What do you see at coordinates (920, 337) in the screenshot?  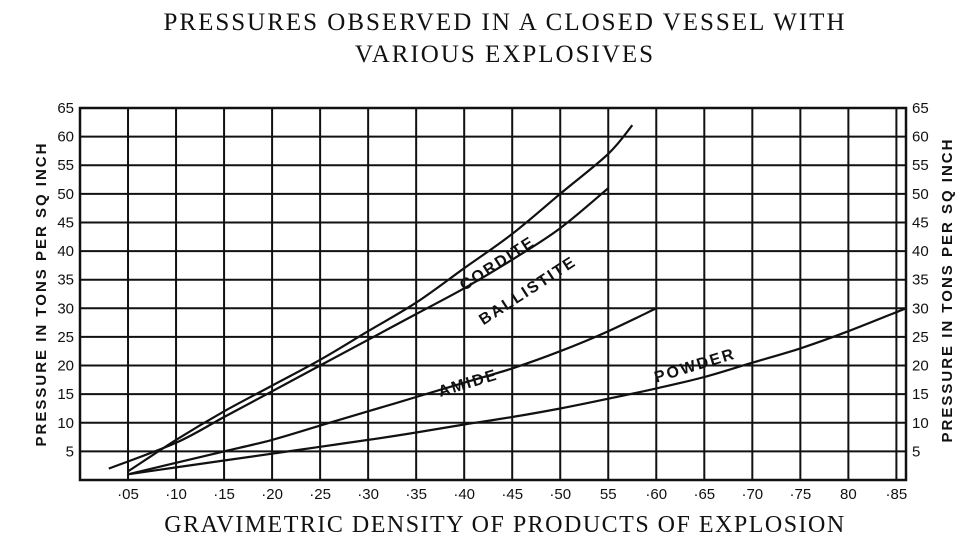 I see `y-tick-label-right: 25` at bounding box center [920, 337].